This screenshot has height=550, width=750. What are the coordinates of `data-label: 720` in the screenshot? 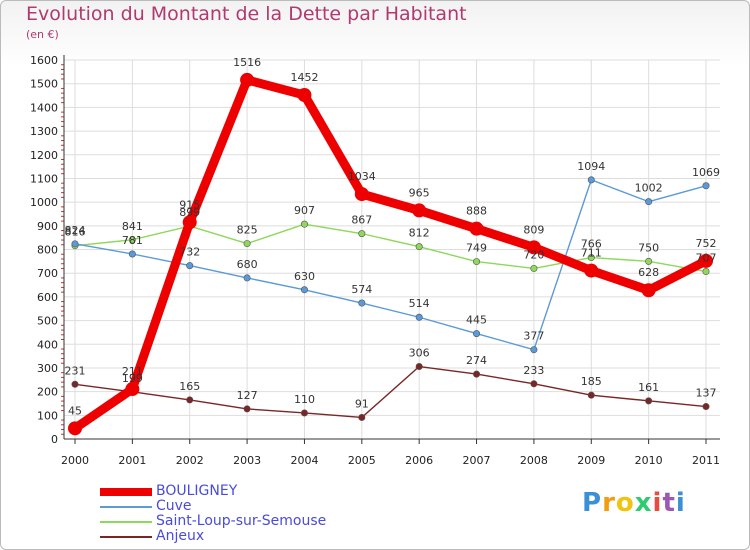 It's located at (533, 254).